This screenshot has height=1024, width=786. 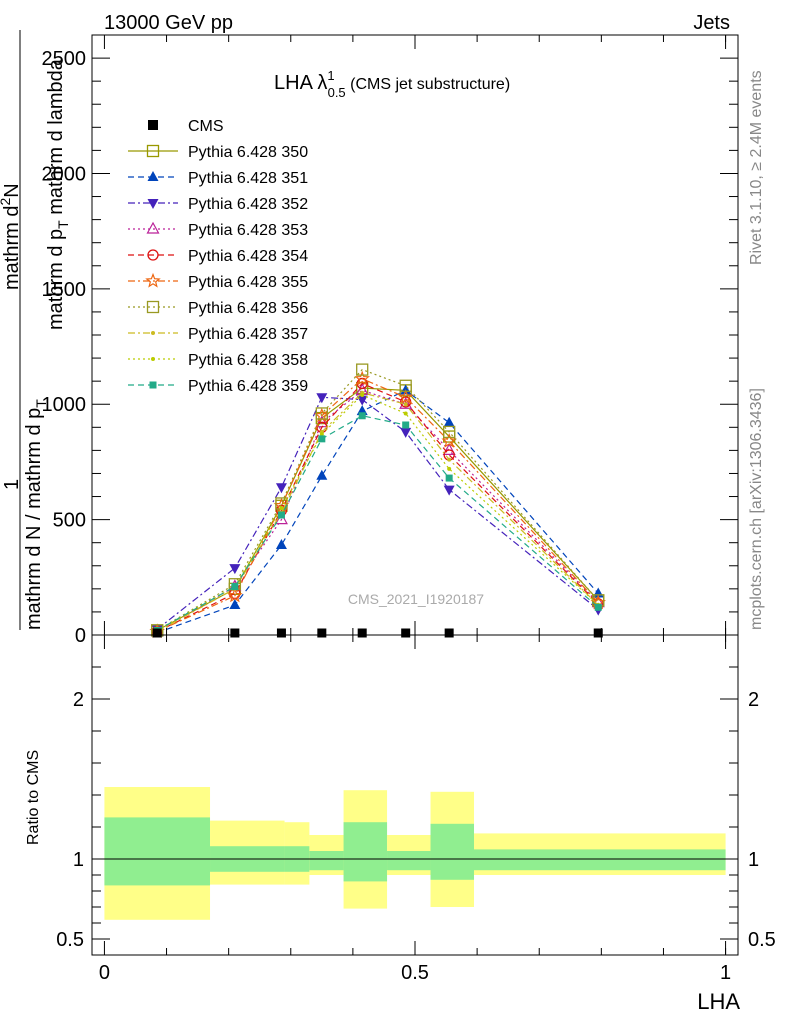 What do you see at coordinates (753, 700) in the screenshot?
I see `ratio-y-tick-label-right: 2` at bounding box center [753, 700].